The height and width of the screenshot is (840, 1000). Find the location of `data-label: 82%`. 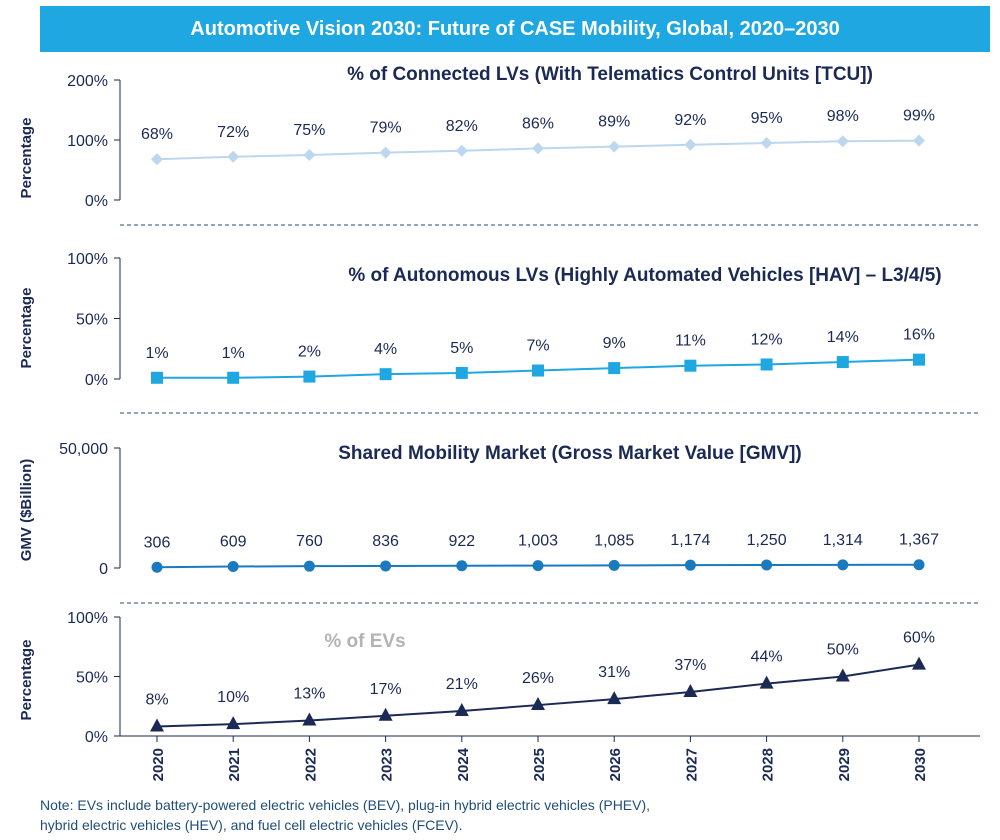

data-label: 82% is located at coordinates (462, 126).